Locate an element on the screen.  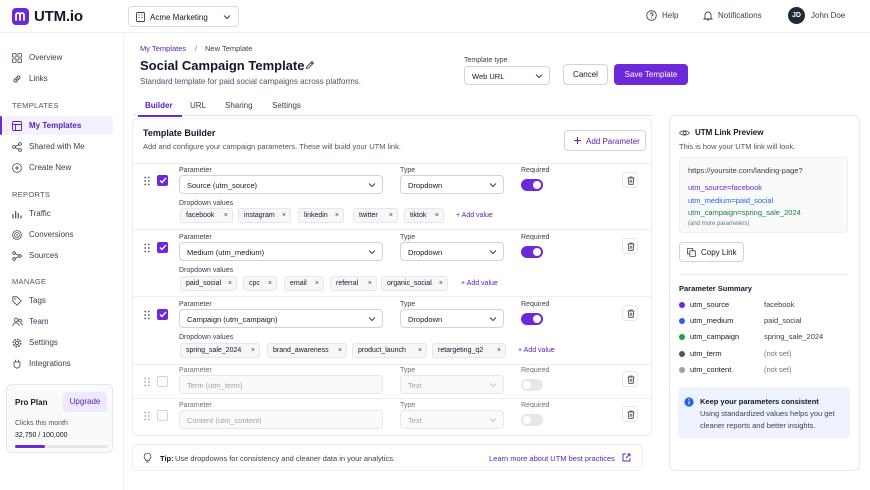
sidebar-item-settings: Settings is located at coordinates (58, 342).